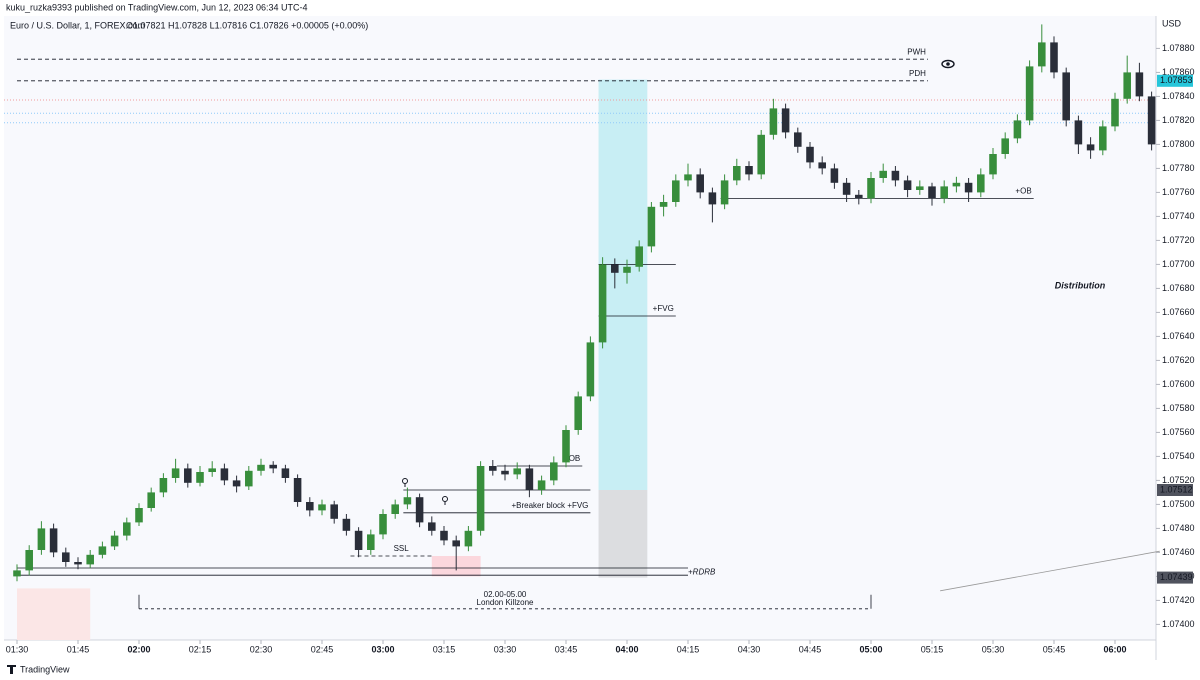  What do you see at coordinates (77, 25) in the screenshot?
I see `symbol: Euro / U.S. Dollar, 1, FOREX.com` at bounding box center [77, 25].